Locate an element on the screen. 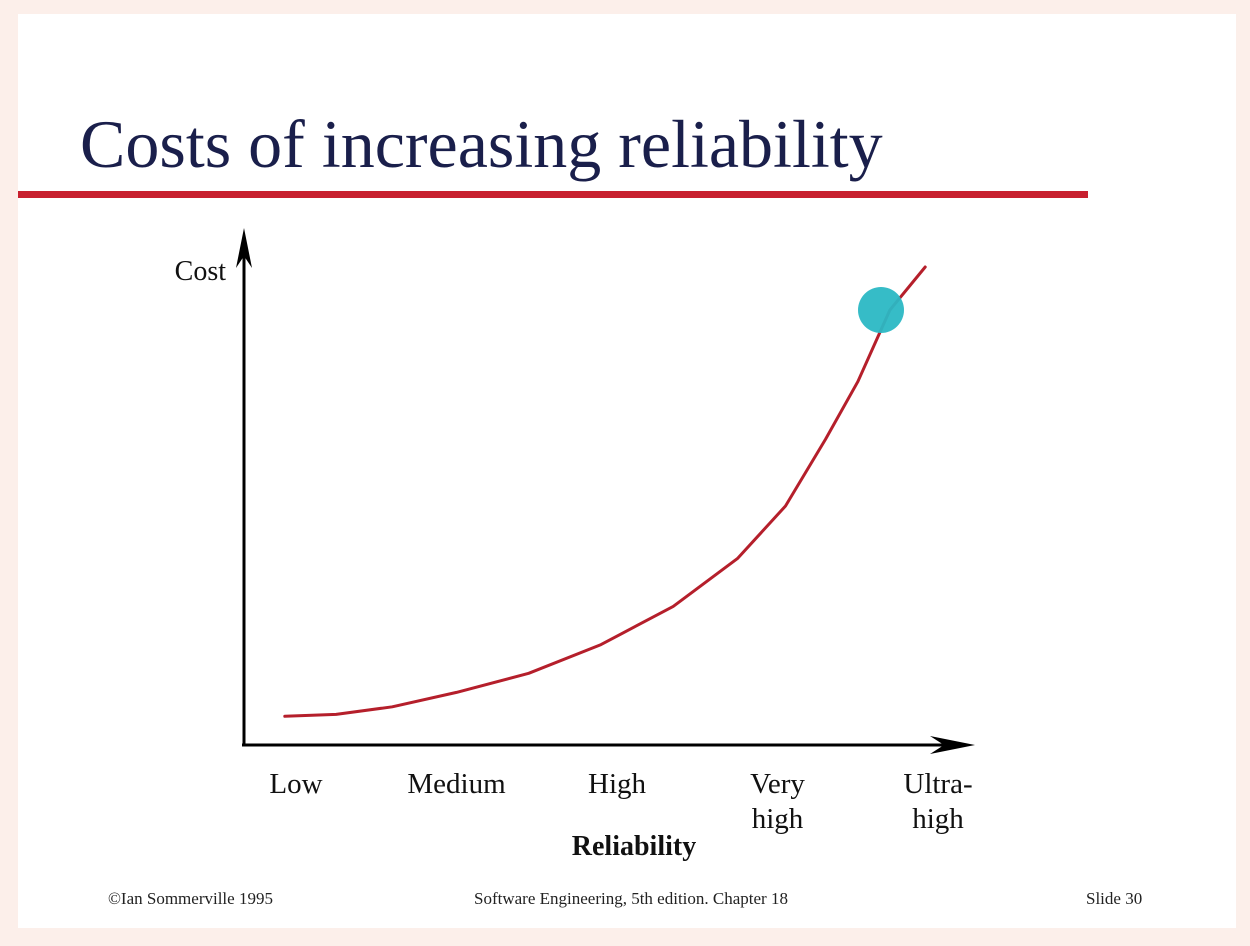  x-tick-labels: Low Medium High Very high Ultra-high is located at coordinates (620, 801).